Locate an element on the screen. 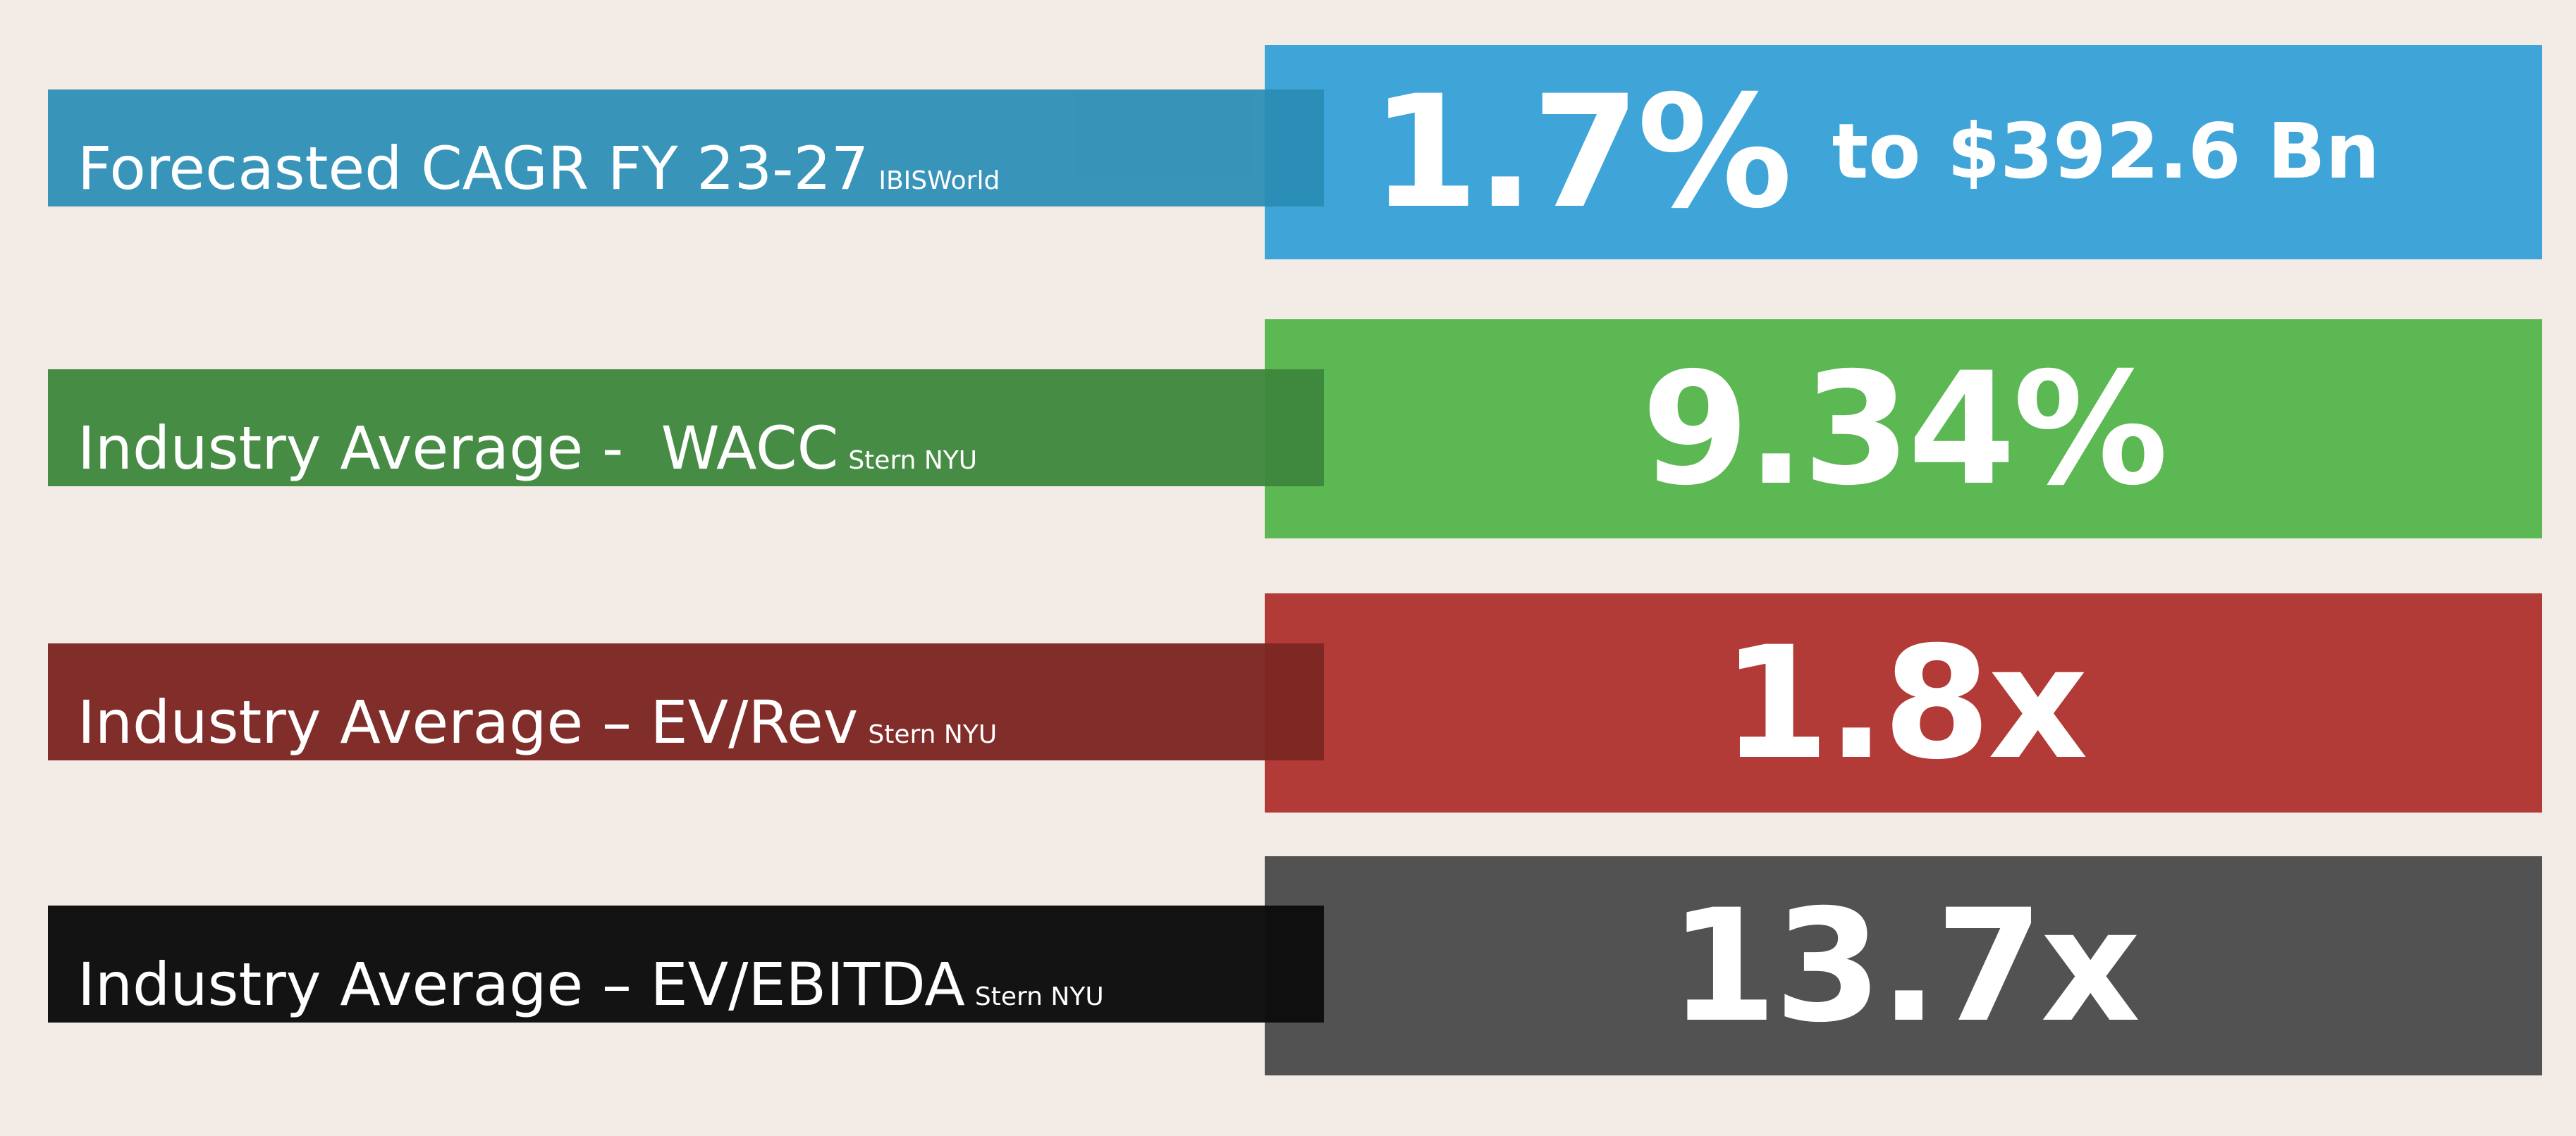  stat-value-ev-rev: 1.8x is located at coordinates (1905, 703).